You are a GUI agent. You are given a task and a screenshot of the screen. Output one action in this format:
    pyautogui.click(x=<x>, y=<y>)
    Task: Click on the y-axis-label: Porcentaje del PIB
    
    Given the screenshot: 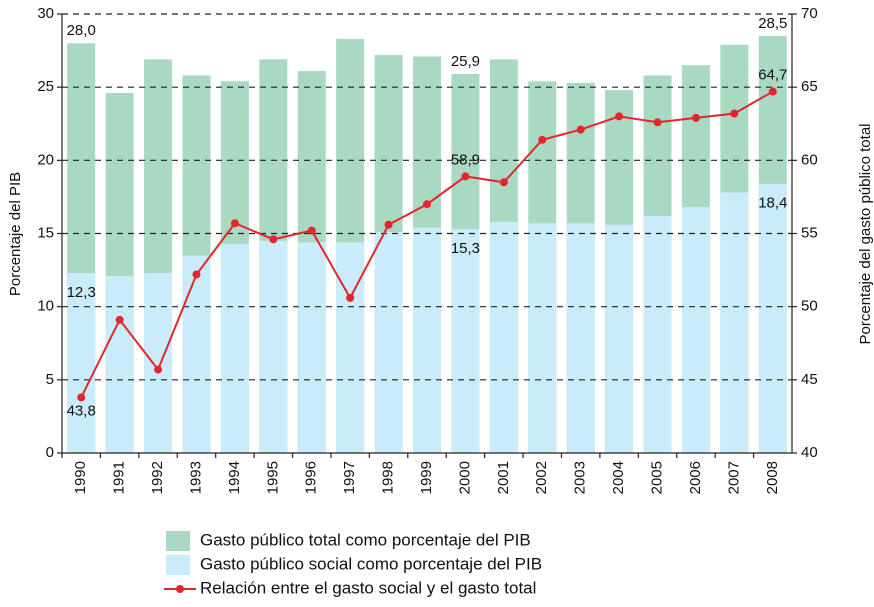 What is the action you would take?
    pyautogui.click(x=15, y=234)
    